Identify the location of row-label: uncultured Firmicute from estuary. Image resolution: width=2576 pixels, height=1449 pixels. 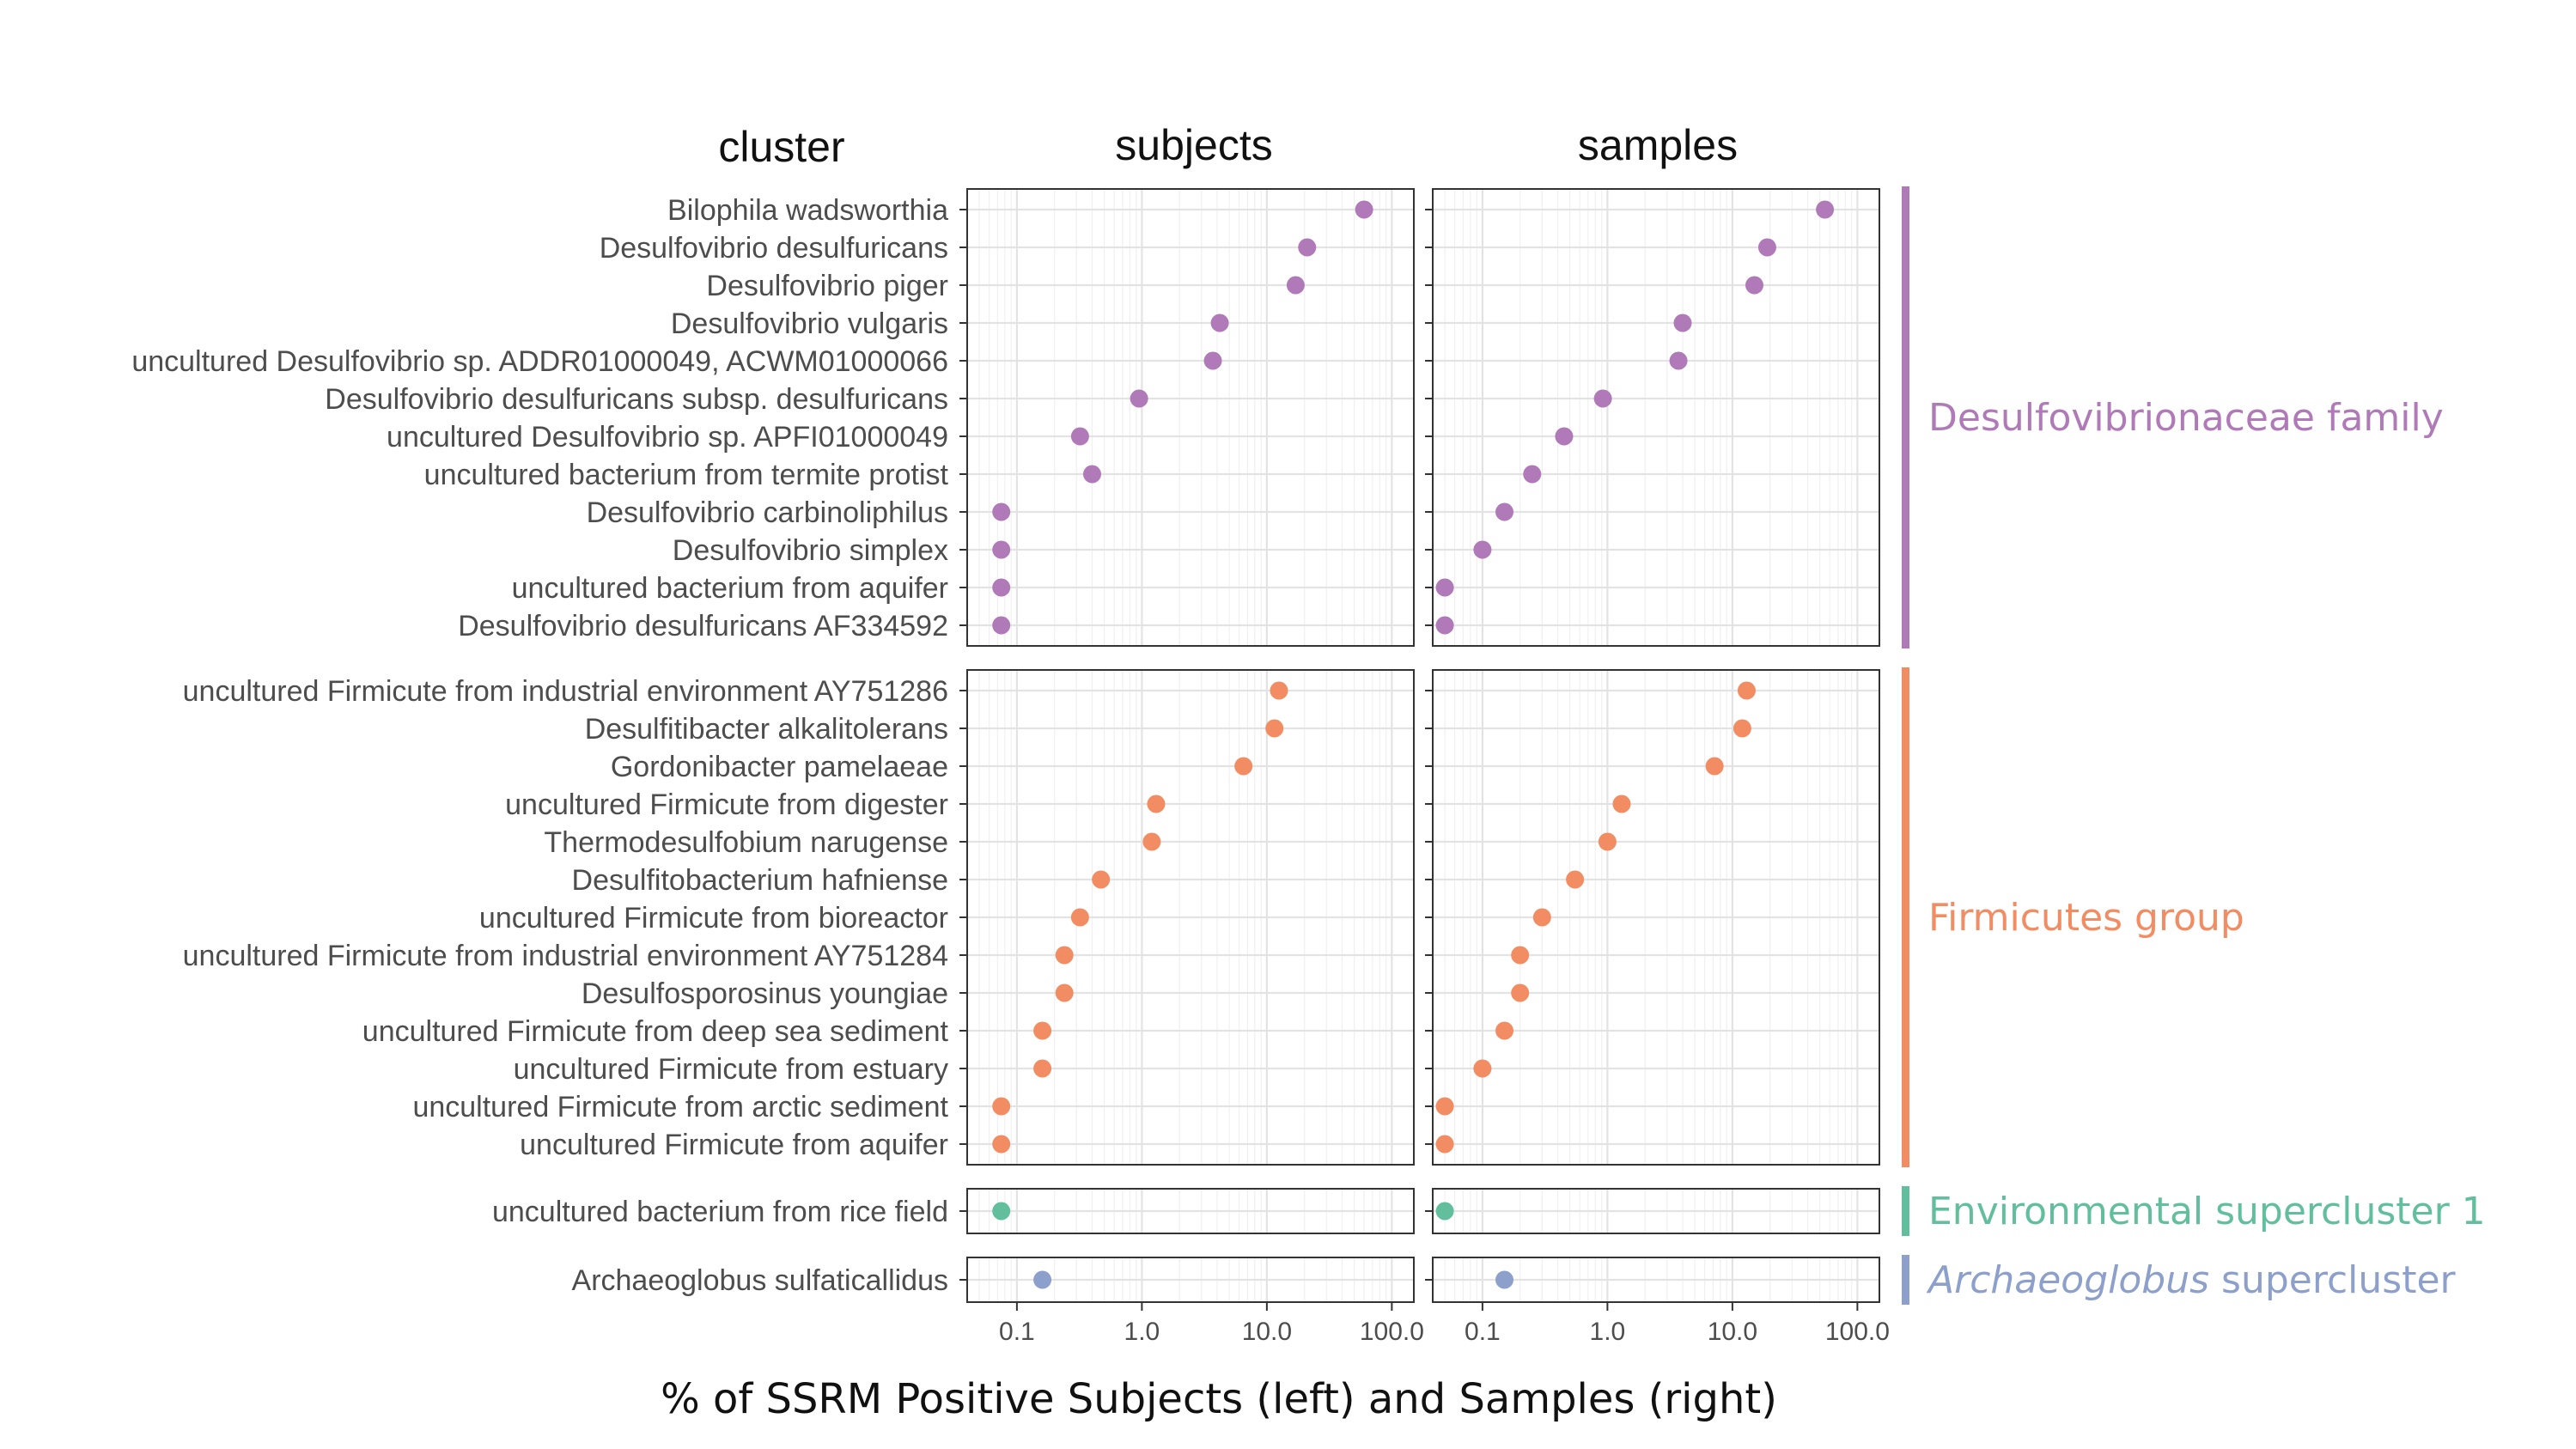
(731, 1069).